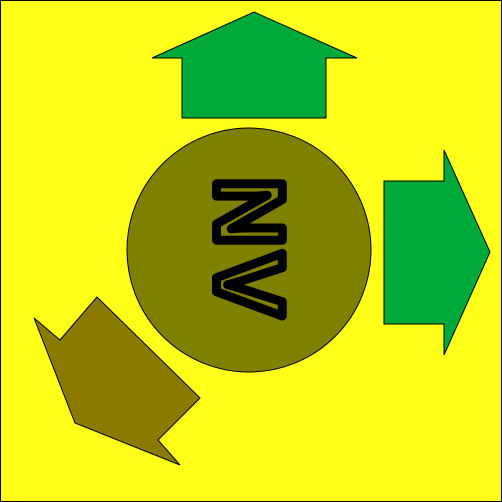 This screenshot has width=502, height=502. I want to click on arrow-down-left, so click(117, 381).